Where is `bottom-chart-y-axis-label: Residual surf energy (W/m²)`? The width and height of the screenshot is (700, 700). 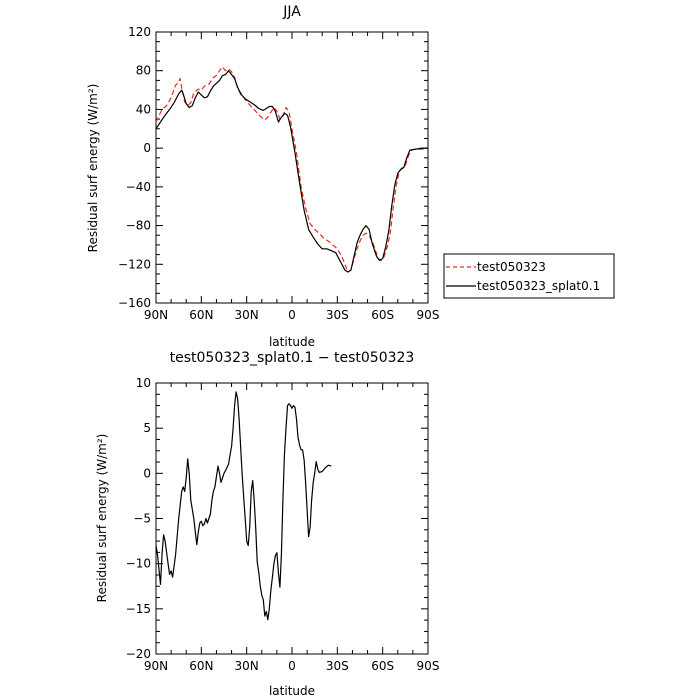 bottom-chart-y-axis-label: Residual surf energy (W/m²) is located at coordinates (102, 518).